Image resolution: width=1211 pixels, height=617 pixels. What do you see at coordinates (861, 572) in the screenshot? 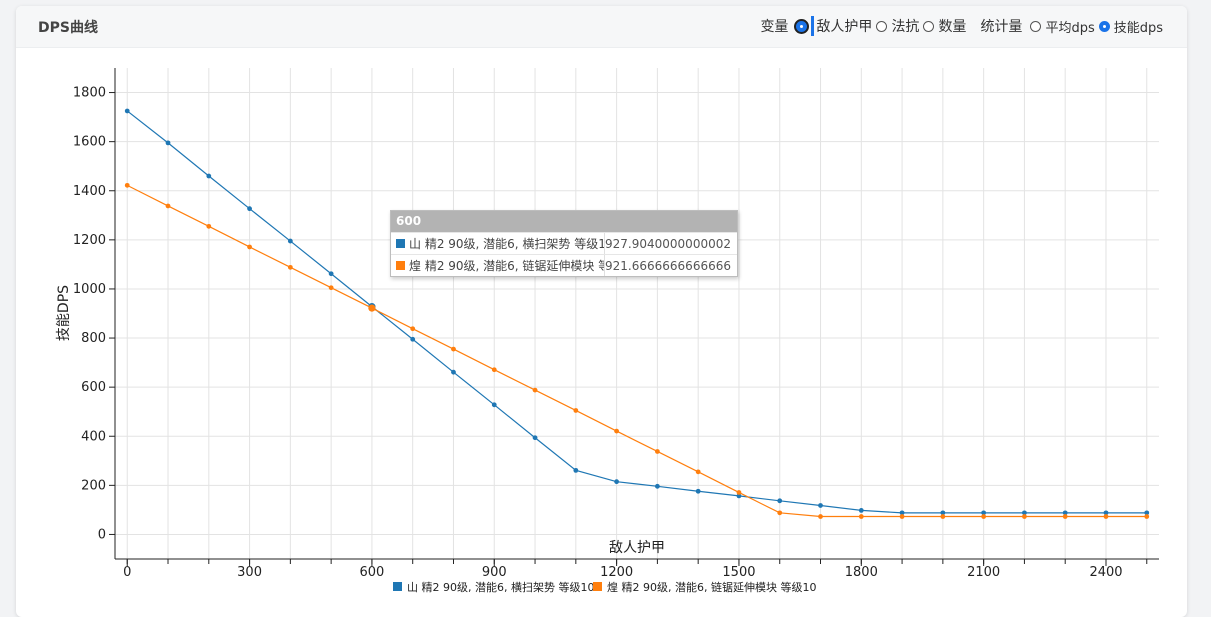
I see `x-tick-label: 1800` at bounding box center [861, 572].